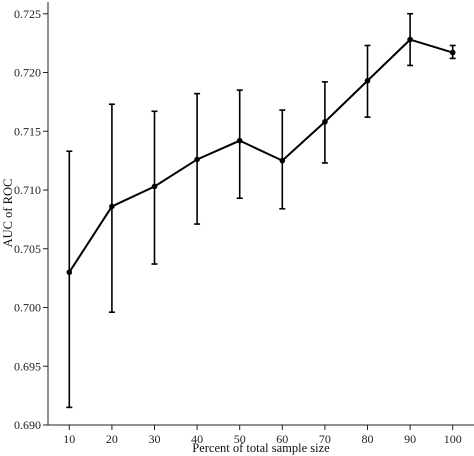 The width and height of the screenshot is (474, 456). Describe the element at coordinates (27, 190) in the screenshot. I see `y-tick-label: 0.710` at that location.